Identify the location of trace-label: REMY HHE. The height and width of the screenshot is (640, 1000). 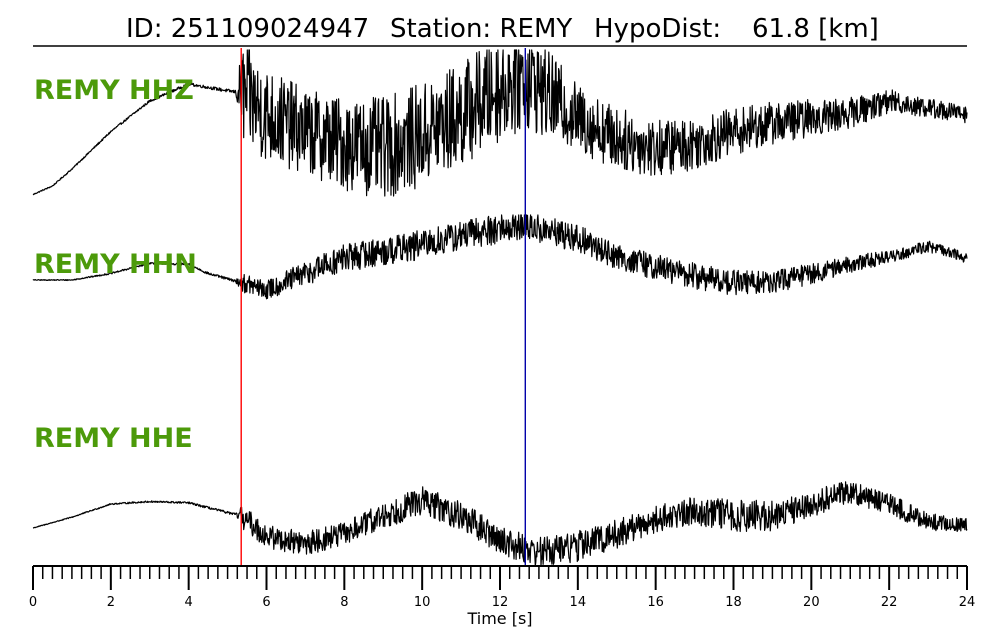
(113, 438).